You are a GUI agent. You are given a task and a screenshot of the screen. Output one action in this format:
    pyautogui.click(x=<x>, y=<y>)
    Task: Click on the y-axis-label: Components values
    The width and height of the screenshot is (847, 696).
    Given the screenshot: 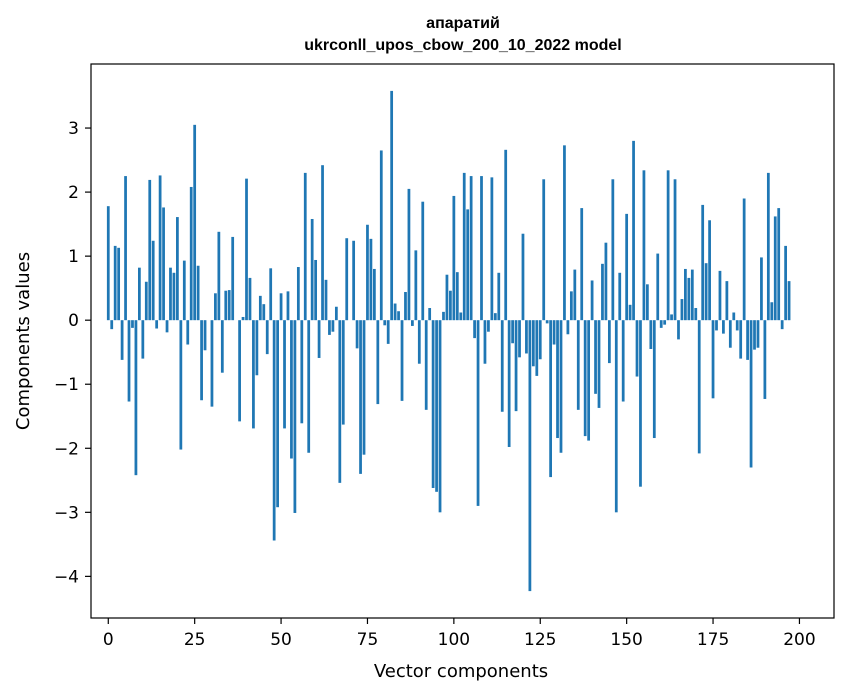 What is the action you would take?
    pyautogui.click(x=23, y=341)
    